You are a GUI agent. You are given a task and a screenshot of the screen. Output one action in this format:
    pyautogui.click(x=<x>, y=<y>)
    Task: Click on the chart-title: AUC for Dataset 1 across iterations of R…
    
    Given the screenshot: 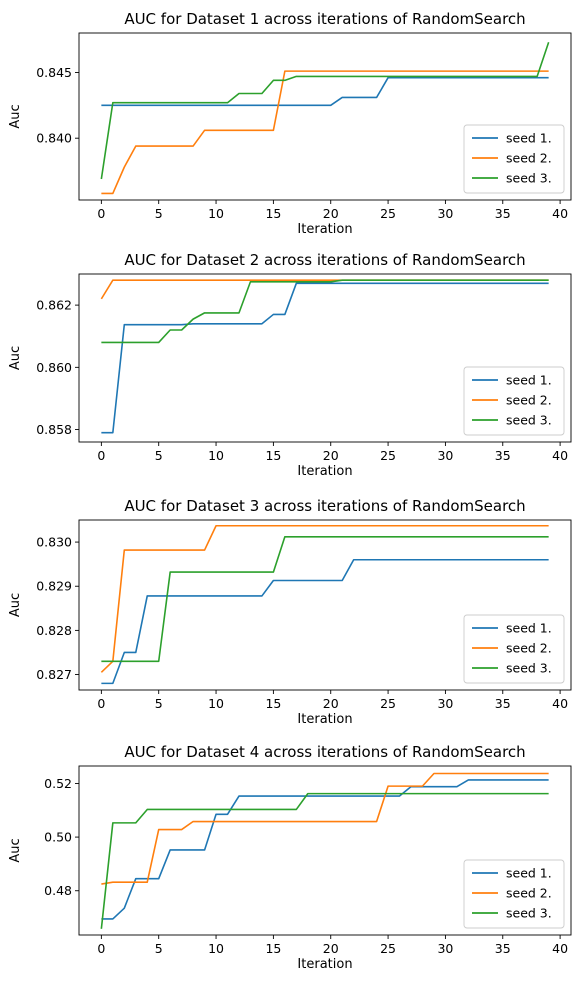 What is the action you would take?
    pyautogui.click(x=324, y=19)
    